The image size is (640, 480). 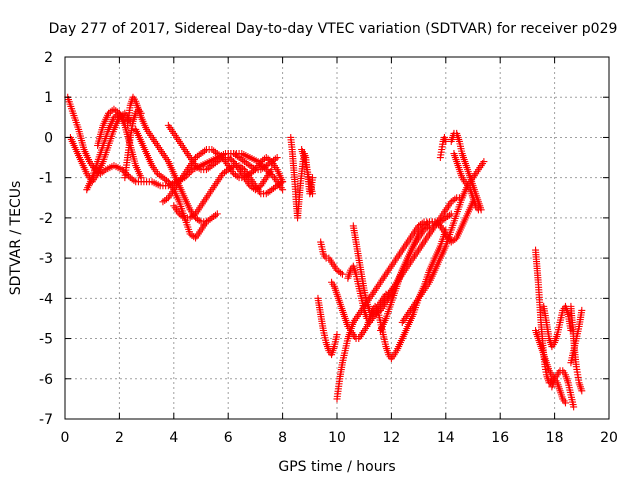 What do you see at coordinates (46, 179) in the screenshot?
I see `y-tick-label: -1` at bounding box center [46, 179].